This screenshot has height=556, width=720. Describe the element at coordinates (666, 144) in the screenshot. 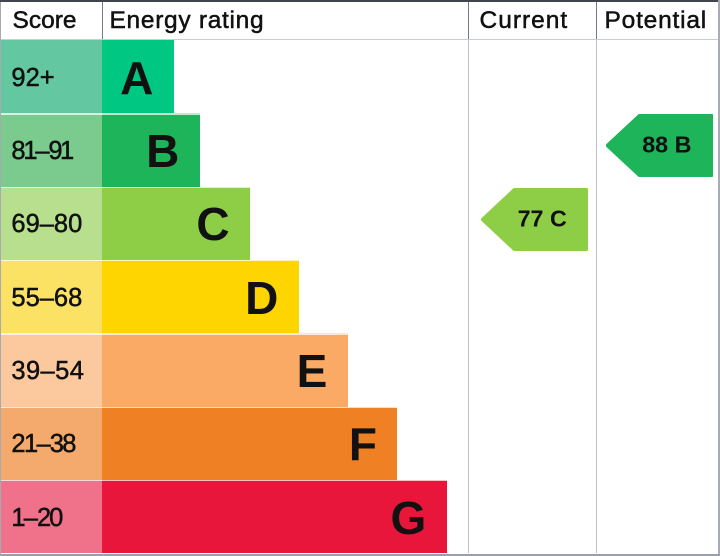

I see `svg-text: 88 B` at that location.